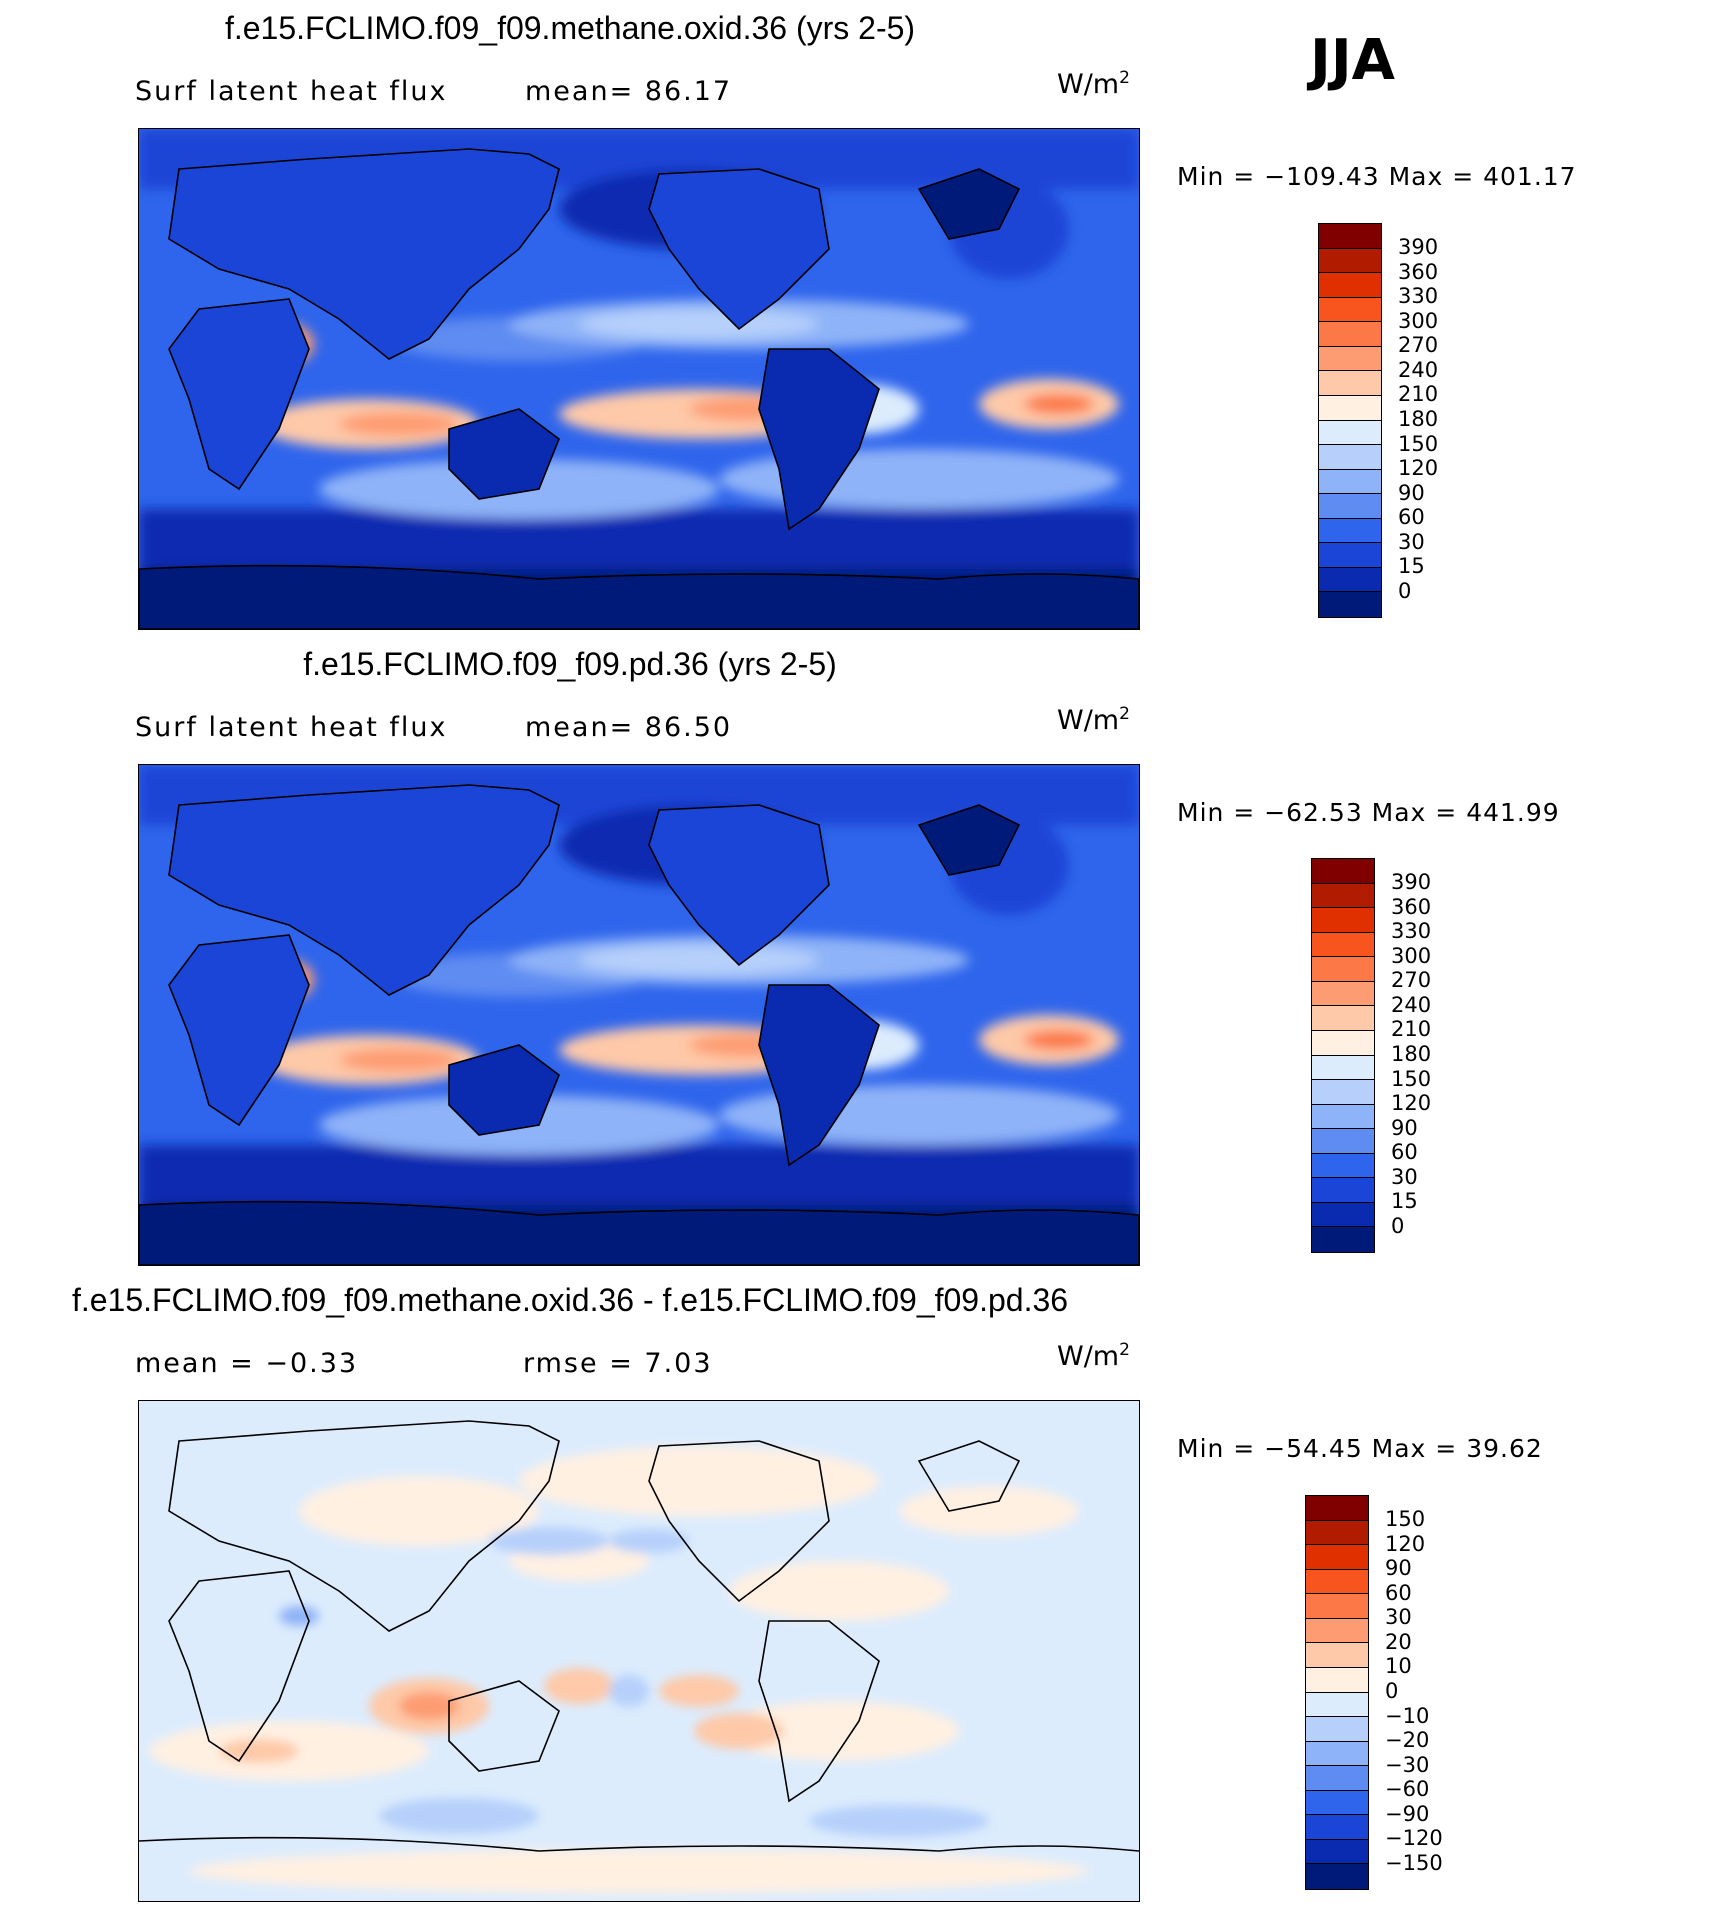 Image resolution: width=1710 pixels, height=1913 pixels. Describe the element at coordinates (1414, 1838) in the screenshot. I see `colorbar-level-label: −120` at that location.